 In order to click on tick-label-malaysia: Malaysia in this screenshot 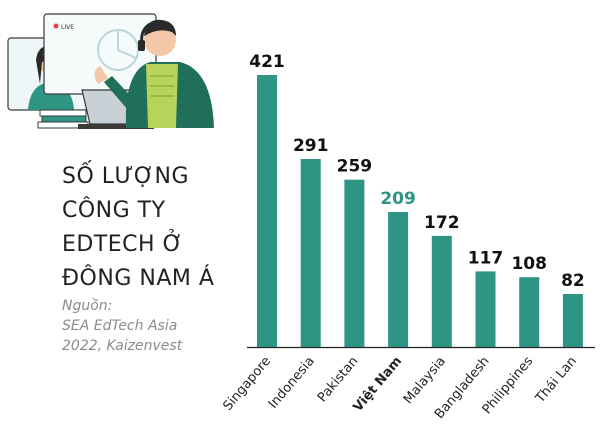, I will do `click(425, 380)`.